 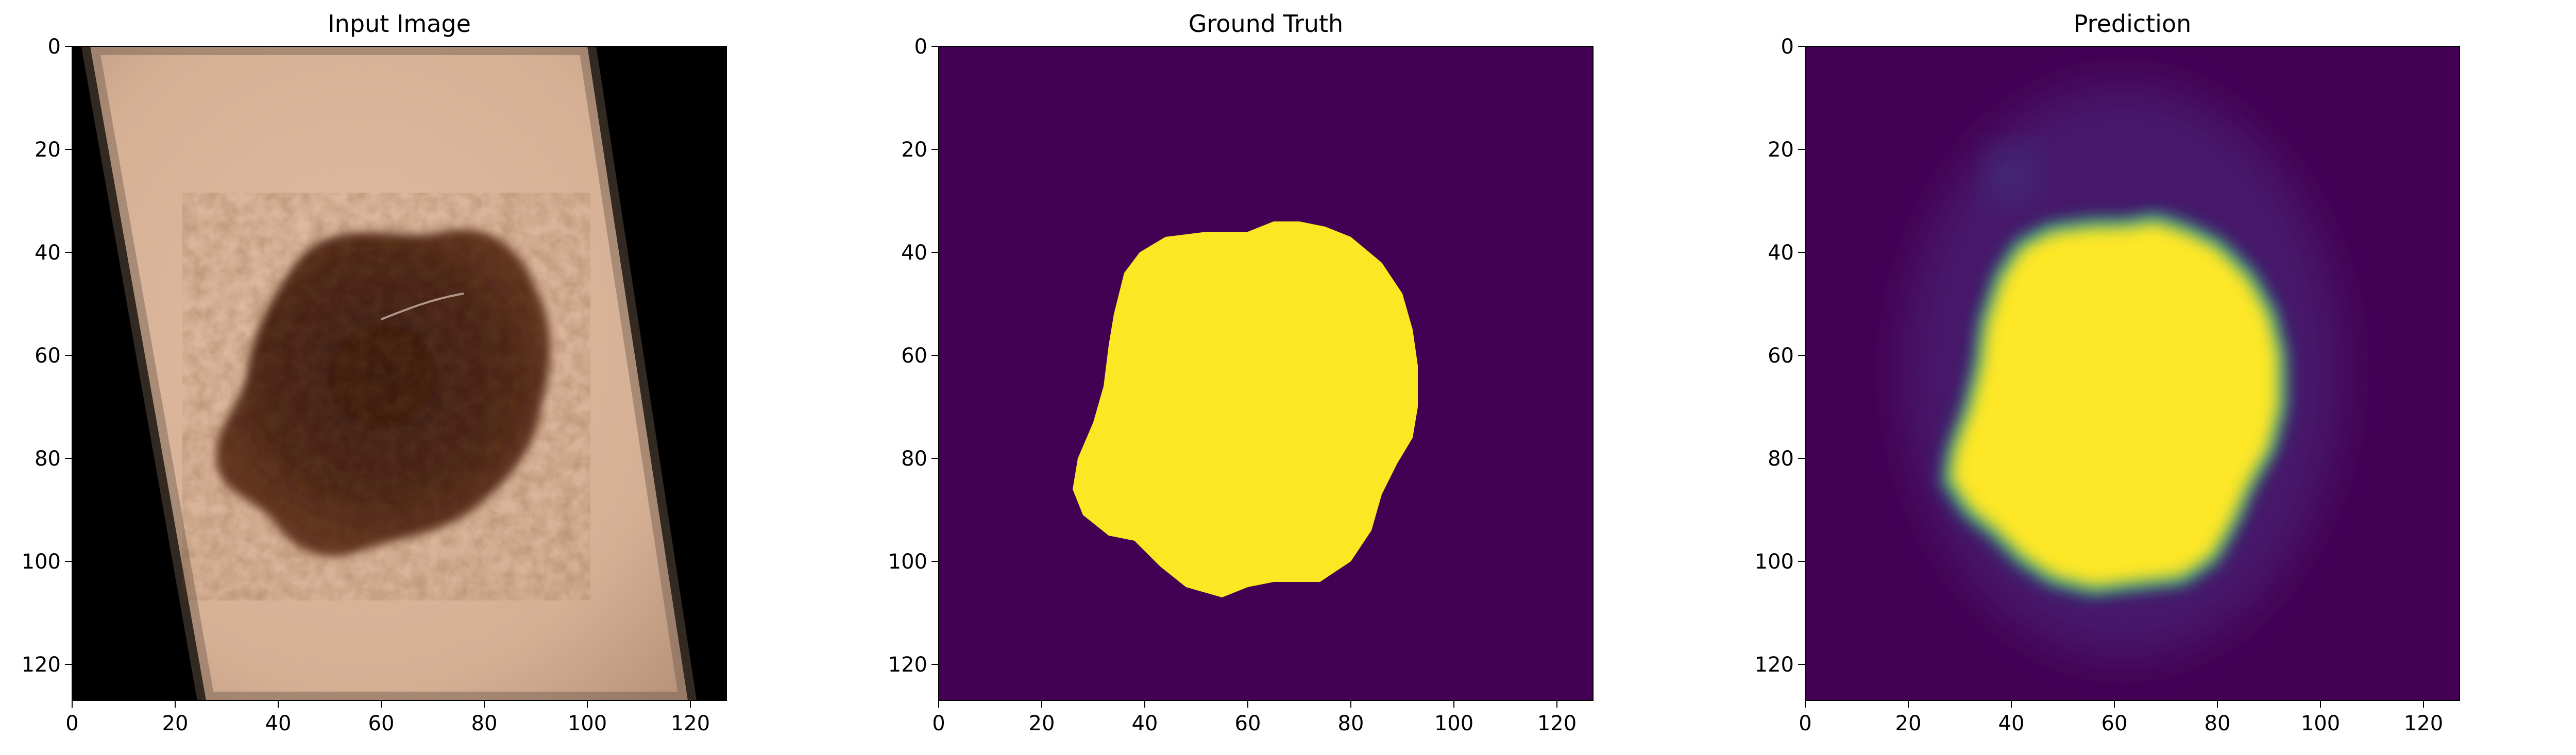 What do you see at coordinates (2012, 175) in the screenshot?
I see `prediction-blob` at bounding box center [2012, 175].